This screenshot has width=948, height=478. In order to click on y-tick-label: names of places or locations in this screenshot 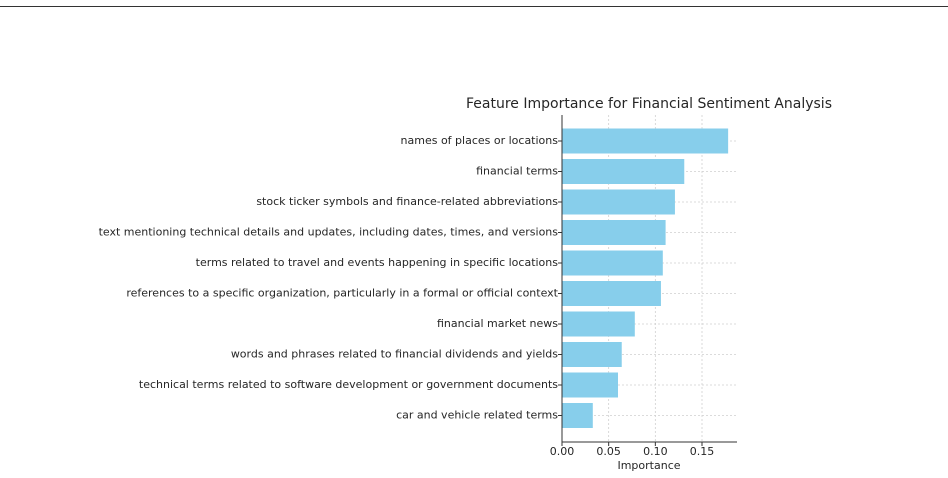, I will do `click(480, 140)`.